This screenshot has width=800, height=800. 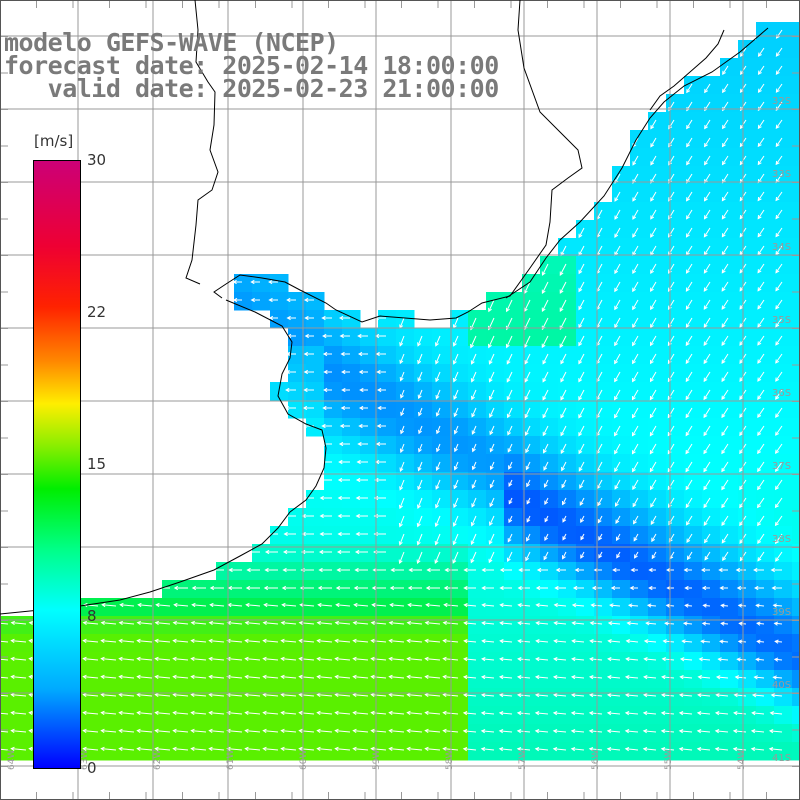 What do you see at coordinates (781, 466) in the screenshot?
I see `lat-label: 37S` at bounding box center [781, 466].